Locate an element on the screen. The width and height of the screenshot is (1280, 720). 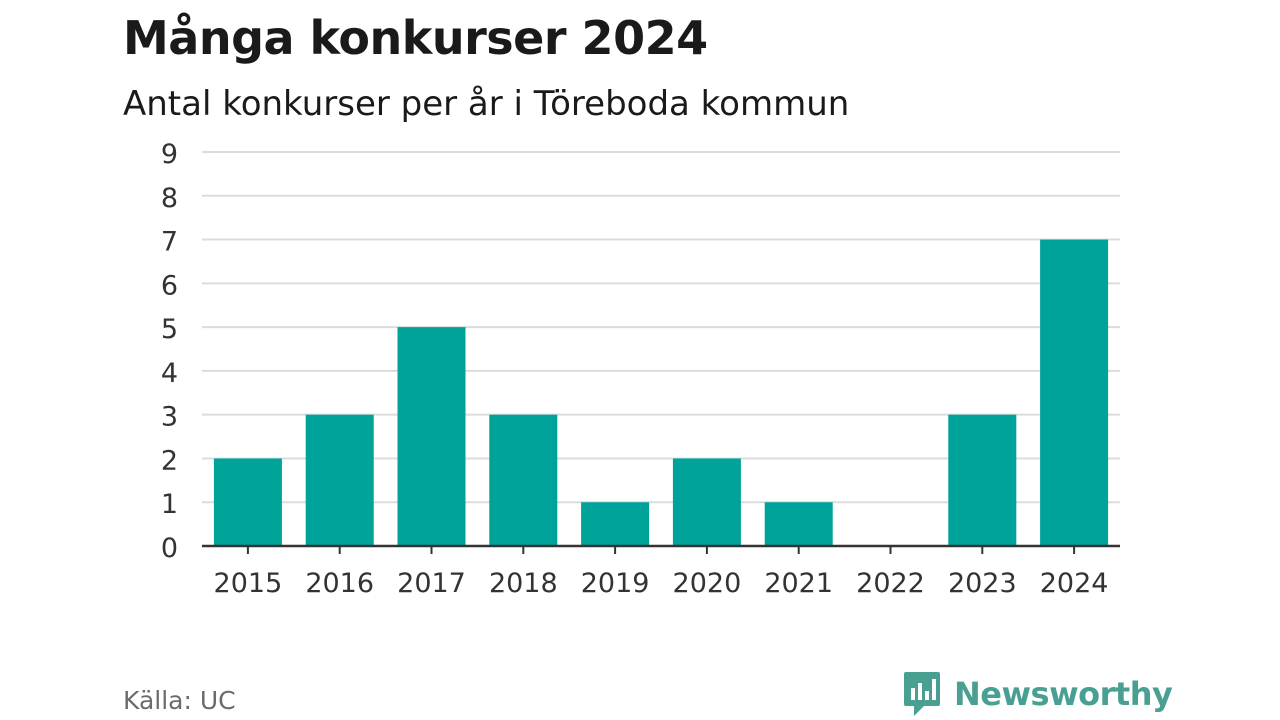
x-axis is located at coordinates (661, 549).